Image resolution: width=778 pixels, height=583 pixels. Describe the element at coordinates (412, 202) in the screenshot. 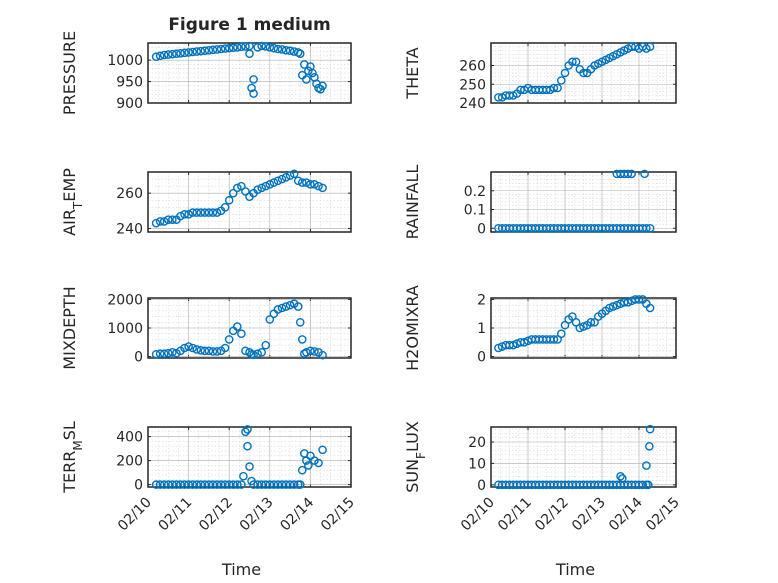

I see `y-axis-label: RAINFALL` at that location.